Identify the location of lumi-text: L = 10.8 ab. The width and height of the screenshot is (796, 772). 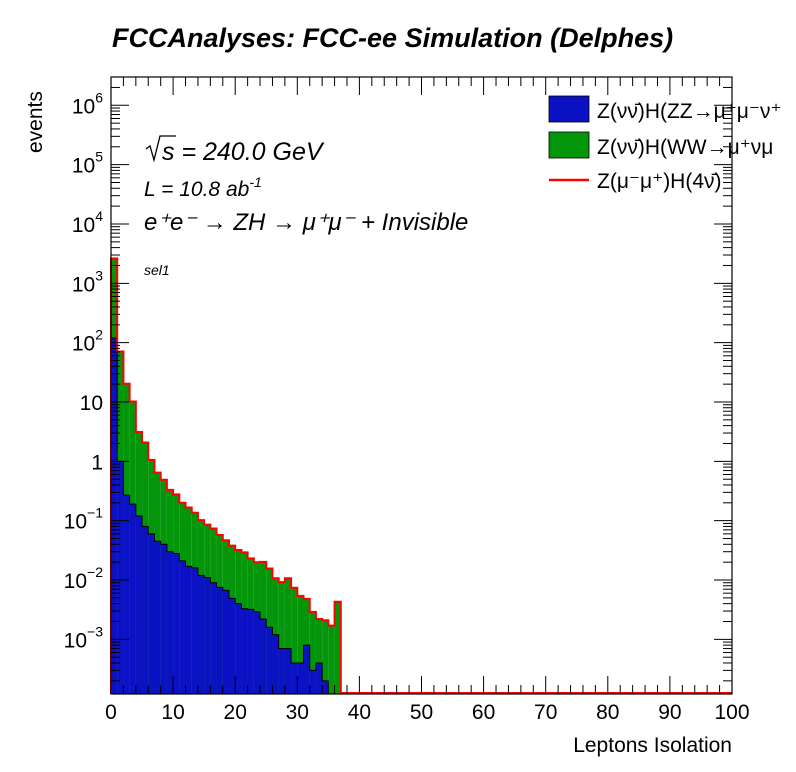
(197, 189).